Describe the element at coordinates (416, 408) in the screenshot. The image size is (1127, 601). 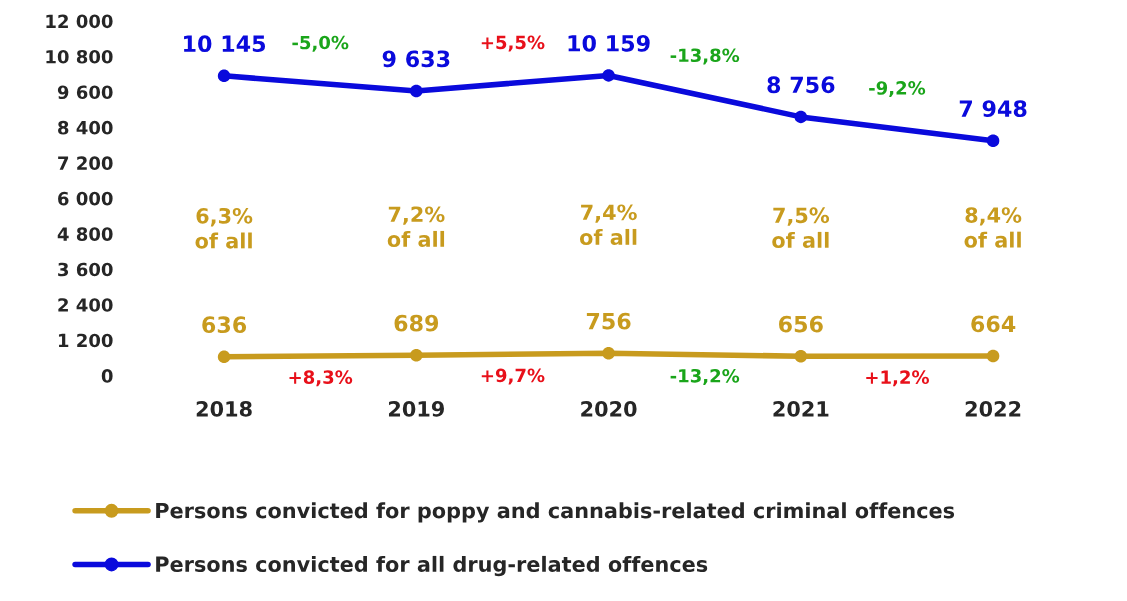
I see `x-tick-label: 2019` at that location.